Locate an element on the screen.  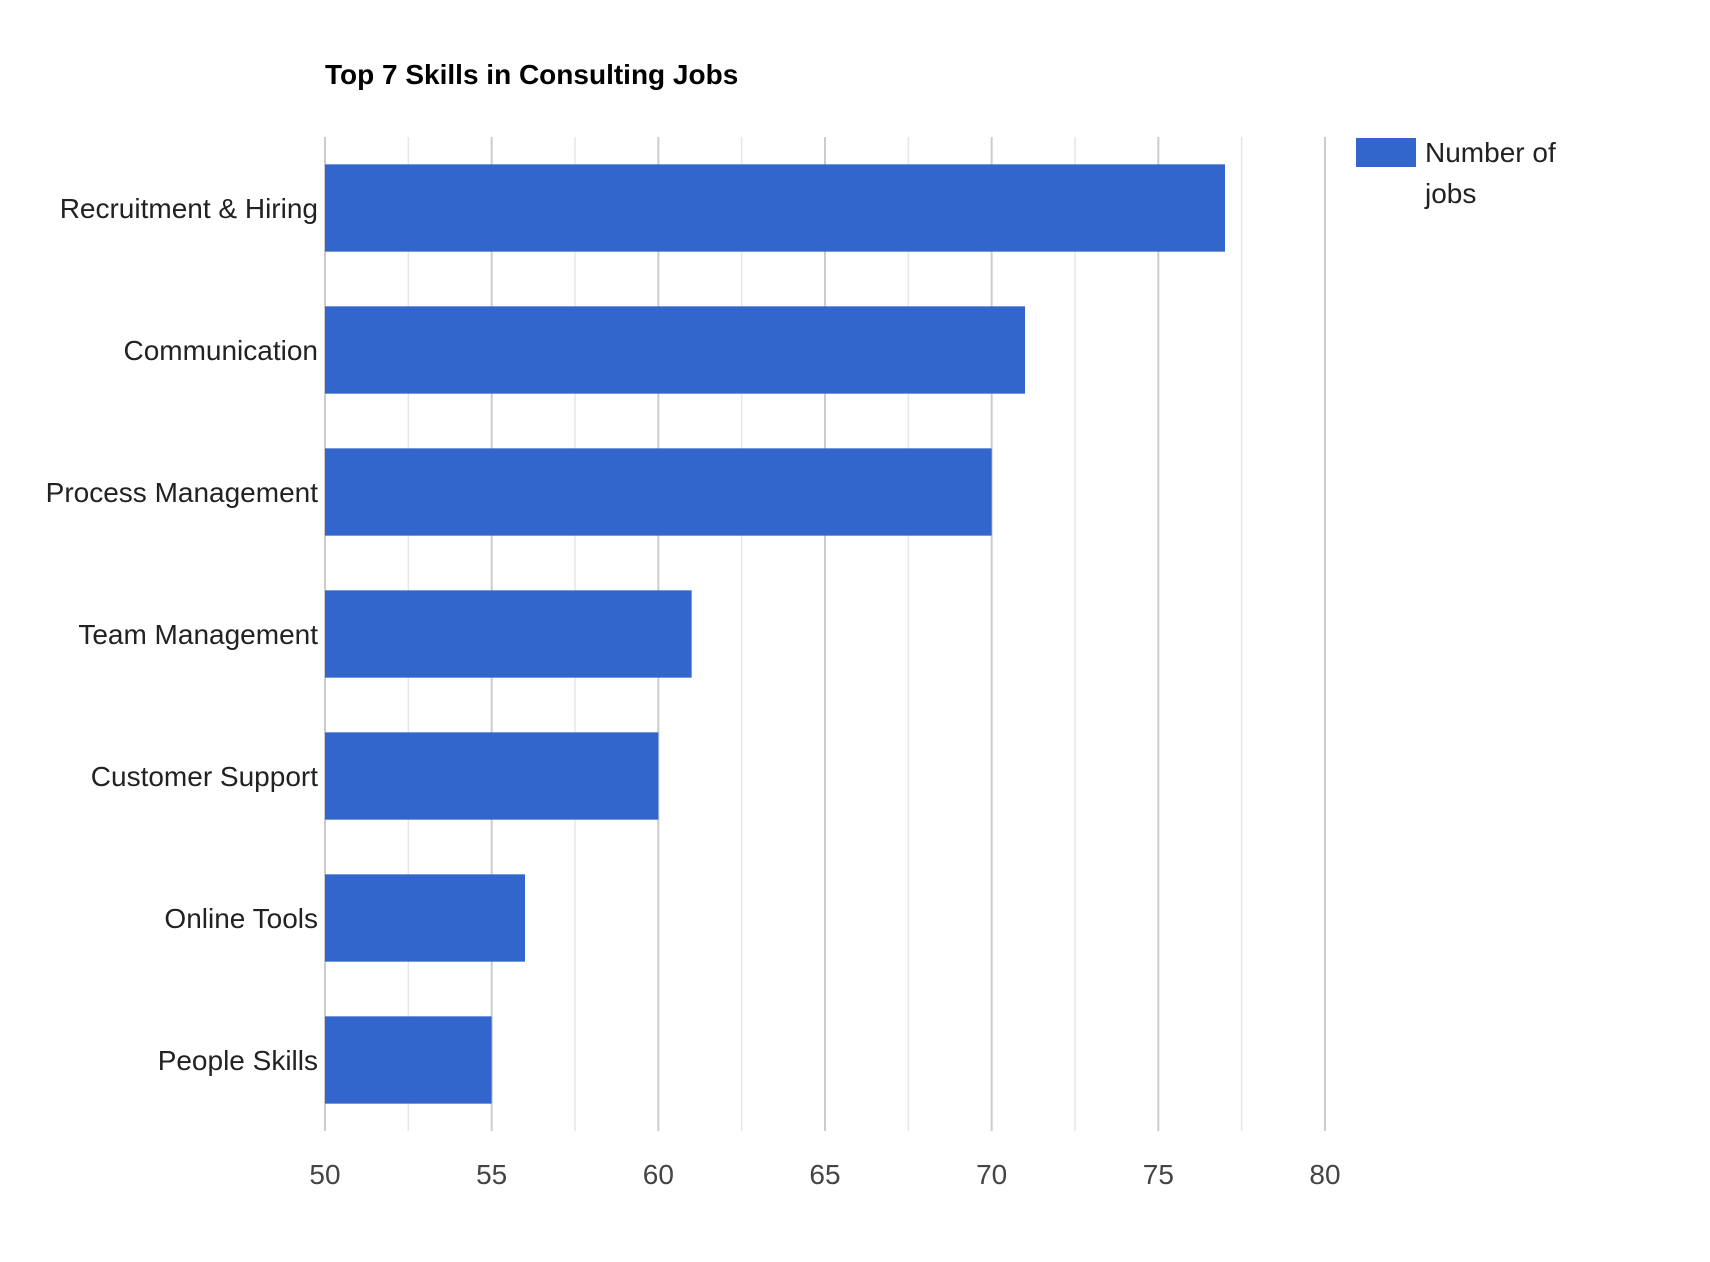
x-tick-label: 60 is located at coordinates (658, 1174).